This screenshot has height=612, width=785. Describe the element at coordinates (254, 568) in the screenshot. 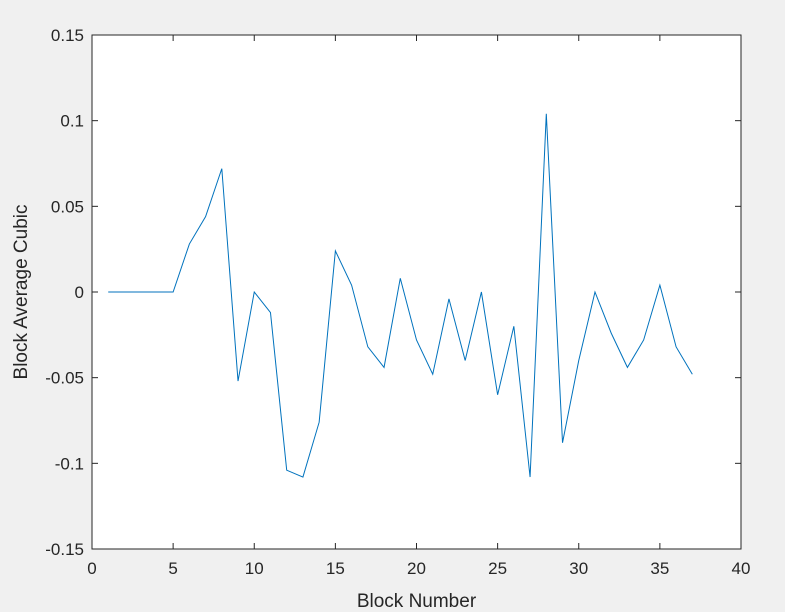

I see `x-tick-label: 10` at that location.